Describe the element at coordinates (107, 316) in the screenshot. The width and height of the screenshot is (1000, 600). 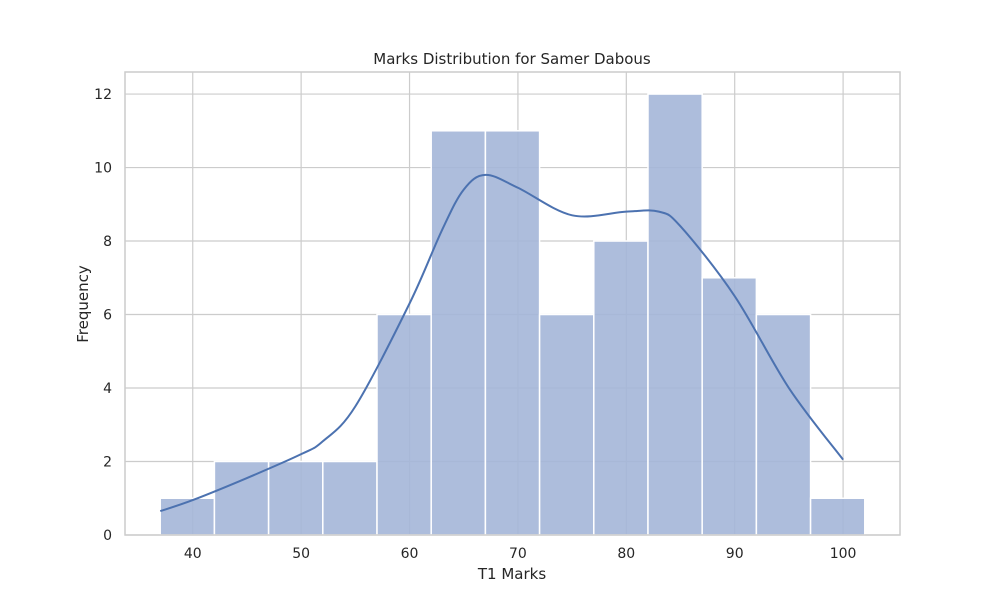
I see `y-tick-label: 6` at that location.